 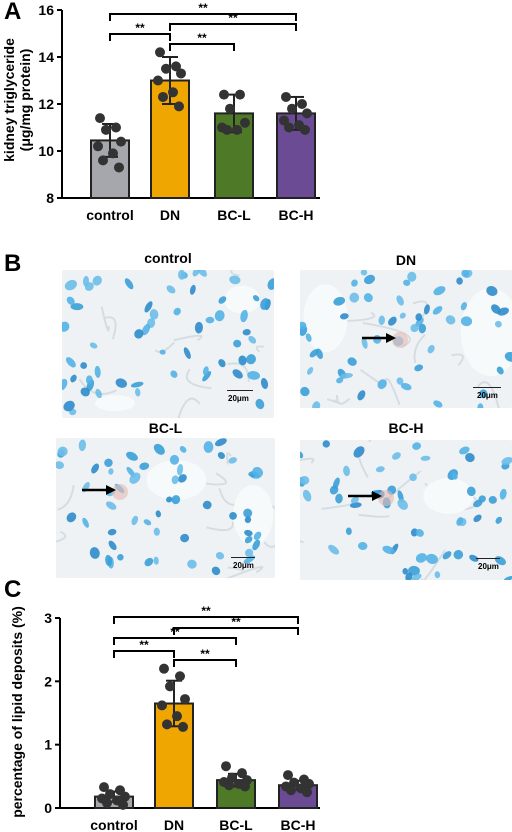 What do you see at coordinates (17, 712) in the screenshot?
I see `y-axis-label: percentage of lipid deposits (%)` at bounding box center [17, 712].